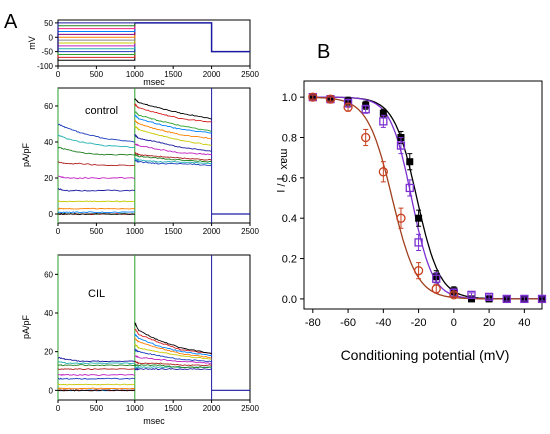  What do you see at coordinates (289, 300) in the screenshot?
I see `b-ytick-label: 0.0` at bounding box center [289, 300].